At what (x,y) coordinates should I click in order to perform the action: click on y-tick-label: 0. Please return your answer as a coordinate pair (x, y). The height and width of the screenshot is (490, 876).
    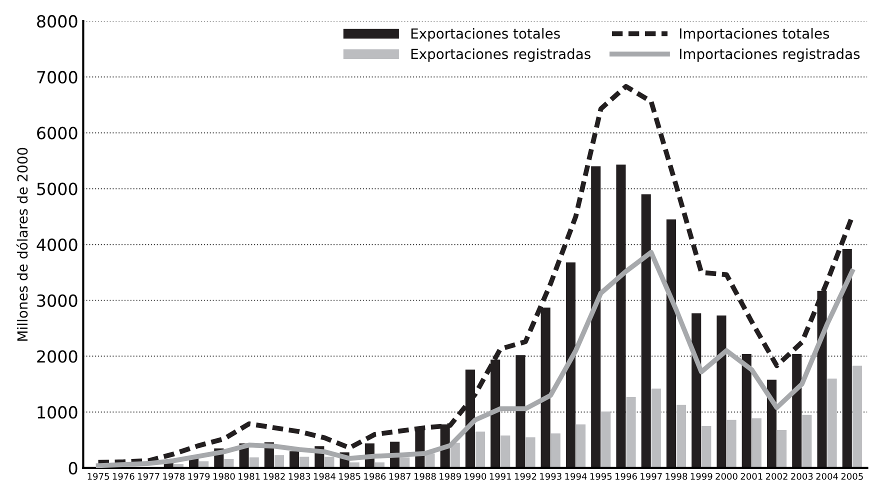
    Looking at the image, I should click on (73, 468).